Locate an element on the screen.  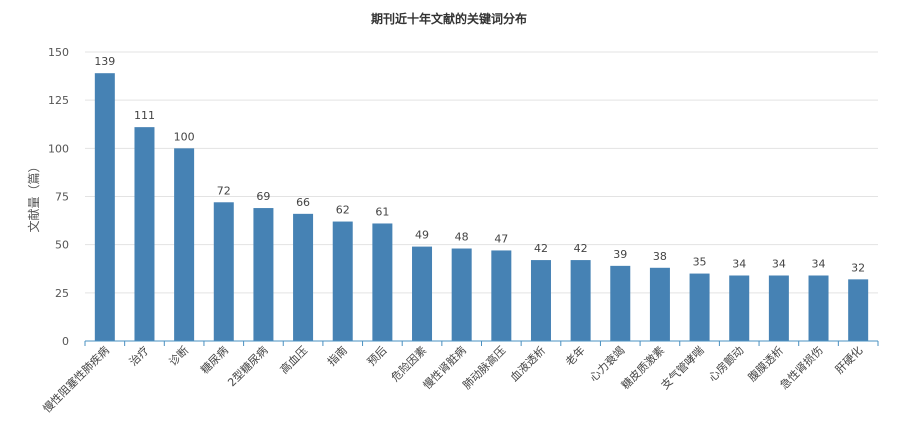
x-category-label: 慢性阻塞性肺疾病 is located at coordinates (76, 379).